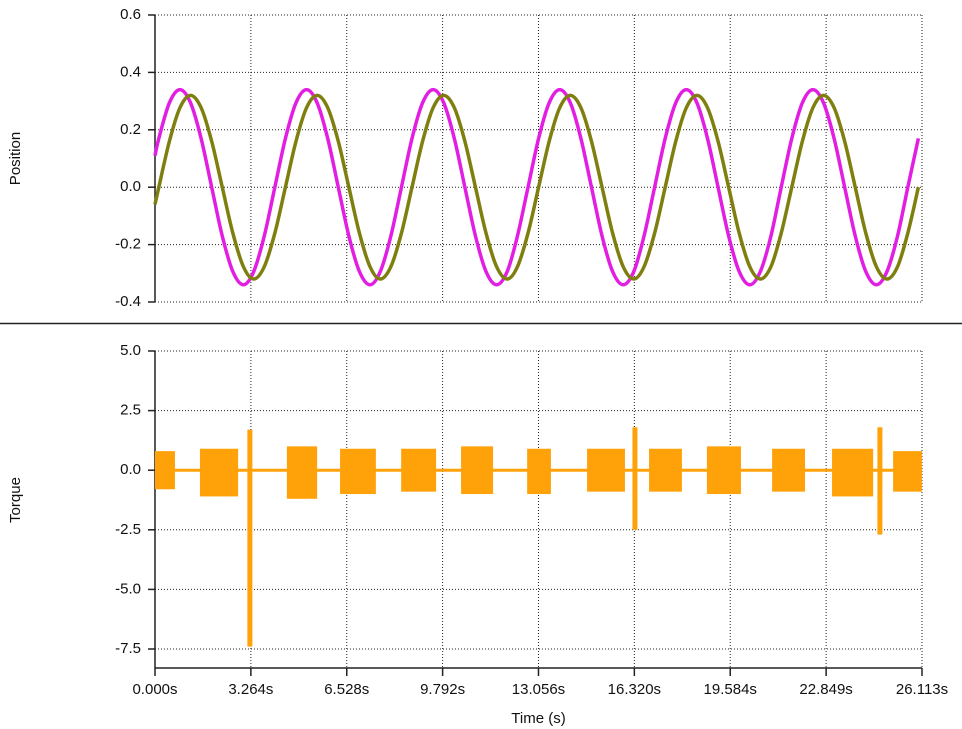 This screenshot has width=962, height=729. Describe the element at coordinates (128, 529) in the screenshot. I see `y-tick-label: -2.5` at that location.